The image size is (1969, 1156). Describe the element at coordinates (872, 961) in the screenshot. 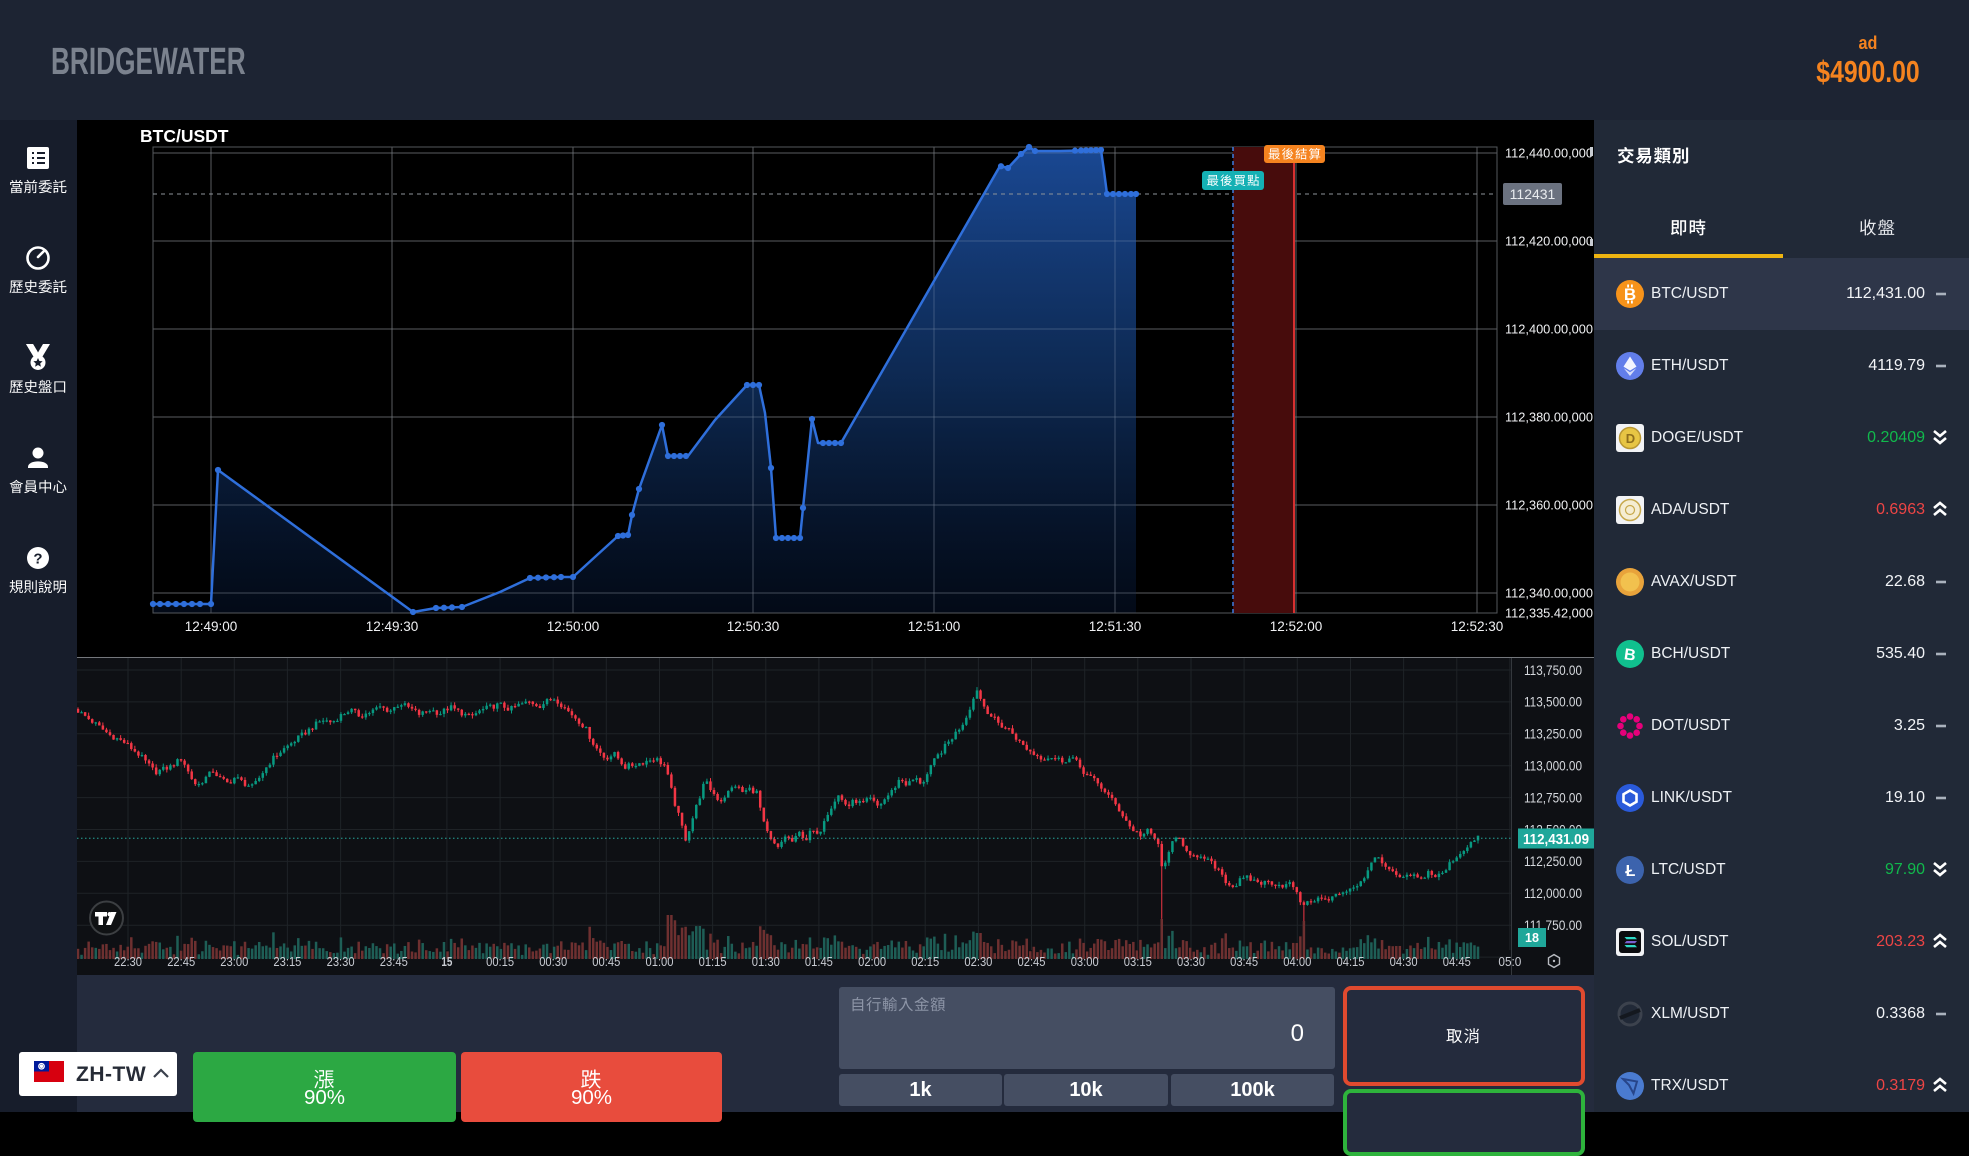

I see `svg-text: 02:00` at that location.